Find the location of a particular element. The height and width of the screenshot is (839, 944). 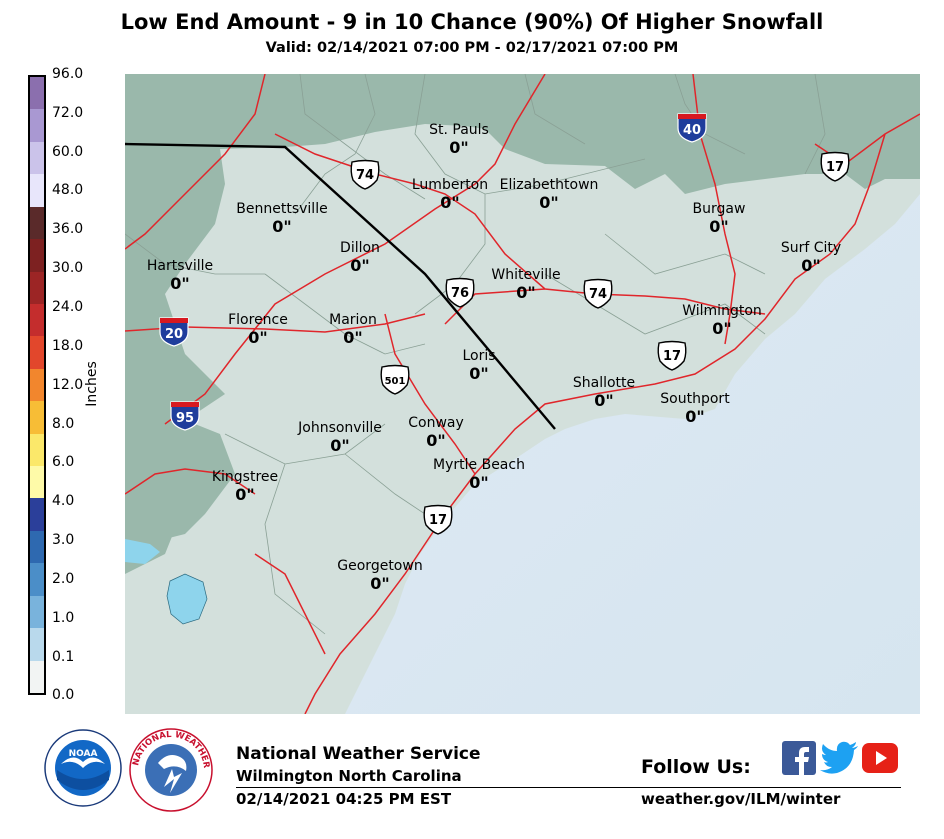

road-us74 is located at coordinates (520, 224).